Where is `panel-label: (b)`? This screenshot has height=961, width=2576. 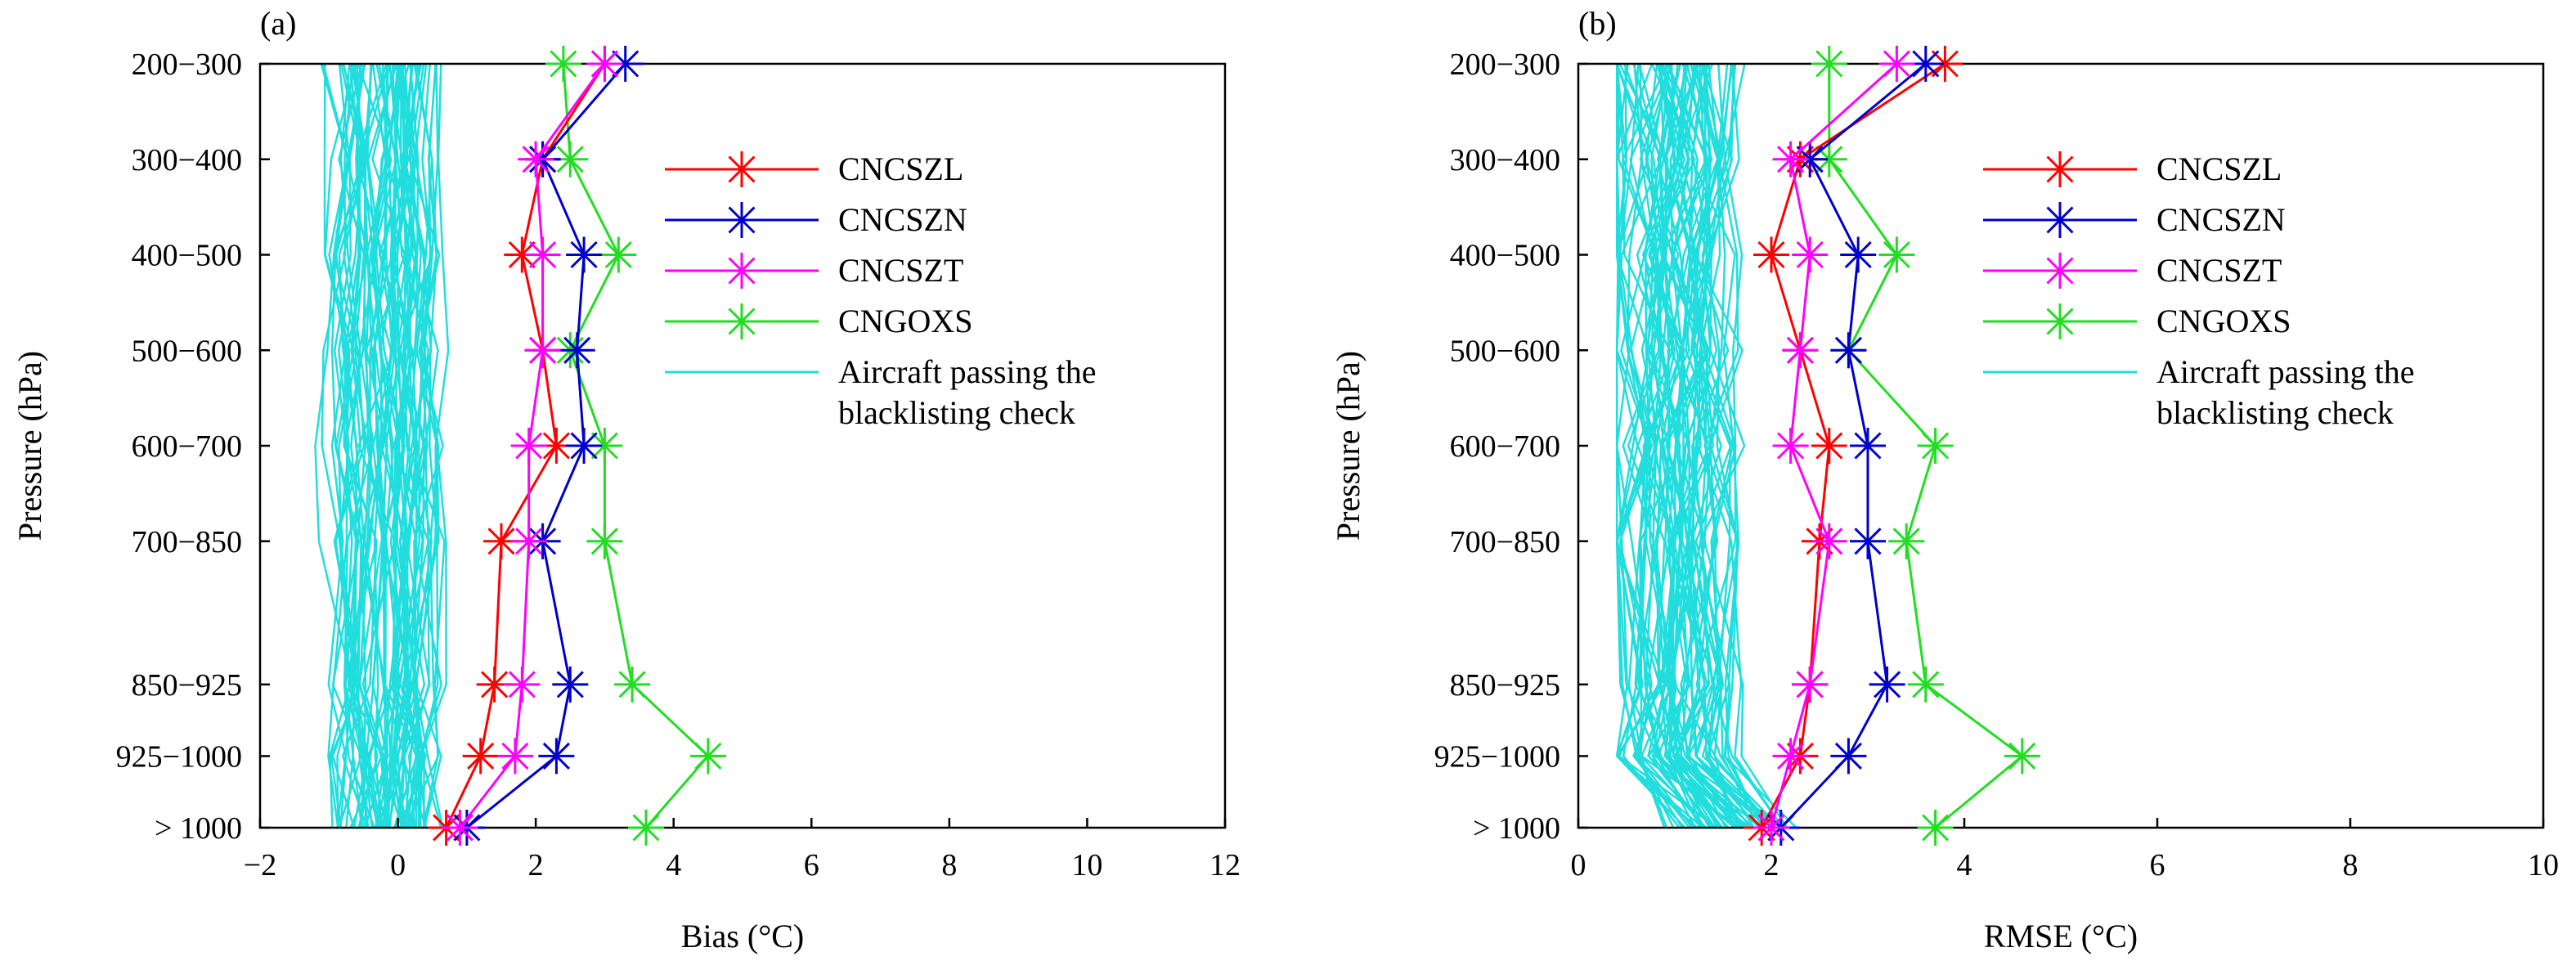 panel-label: (b) is located at coordinates (1597, 23).